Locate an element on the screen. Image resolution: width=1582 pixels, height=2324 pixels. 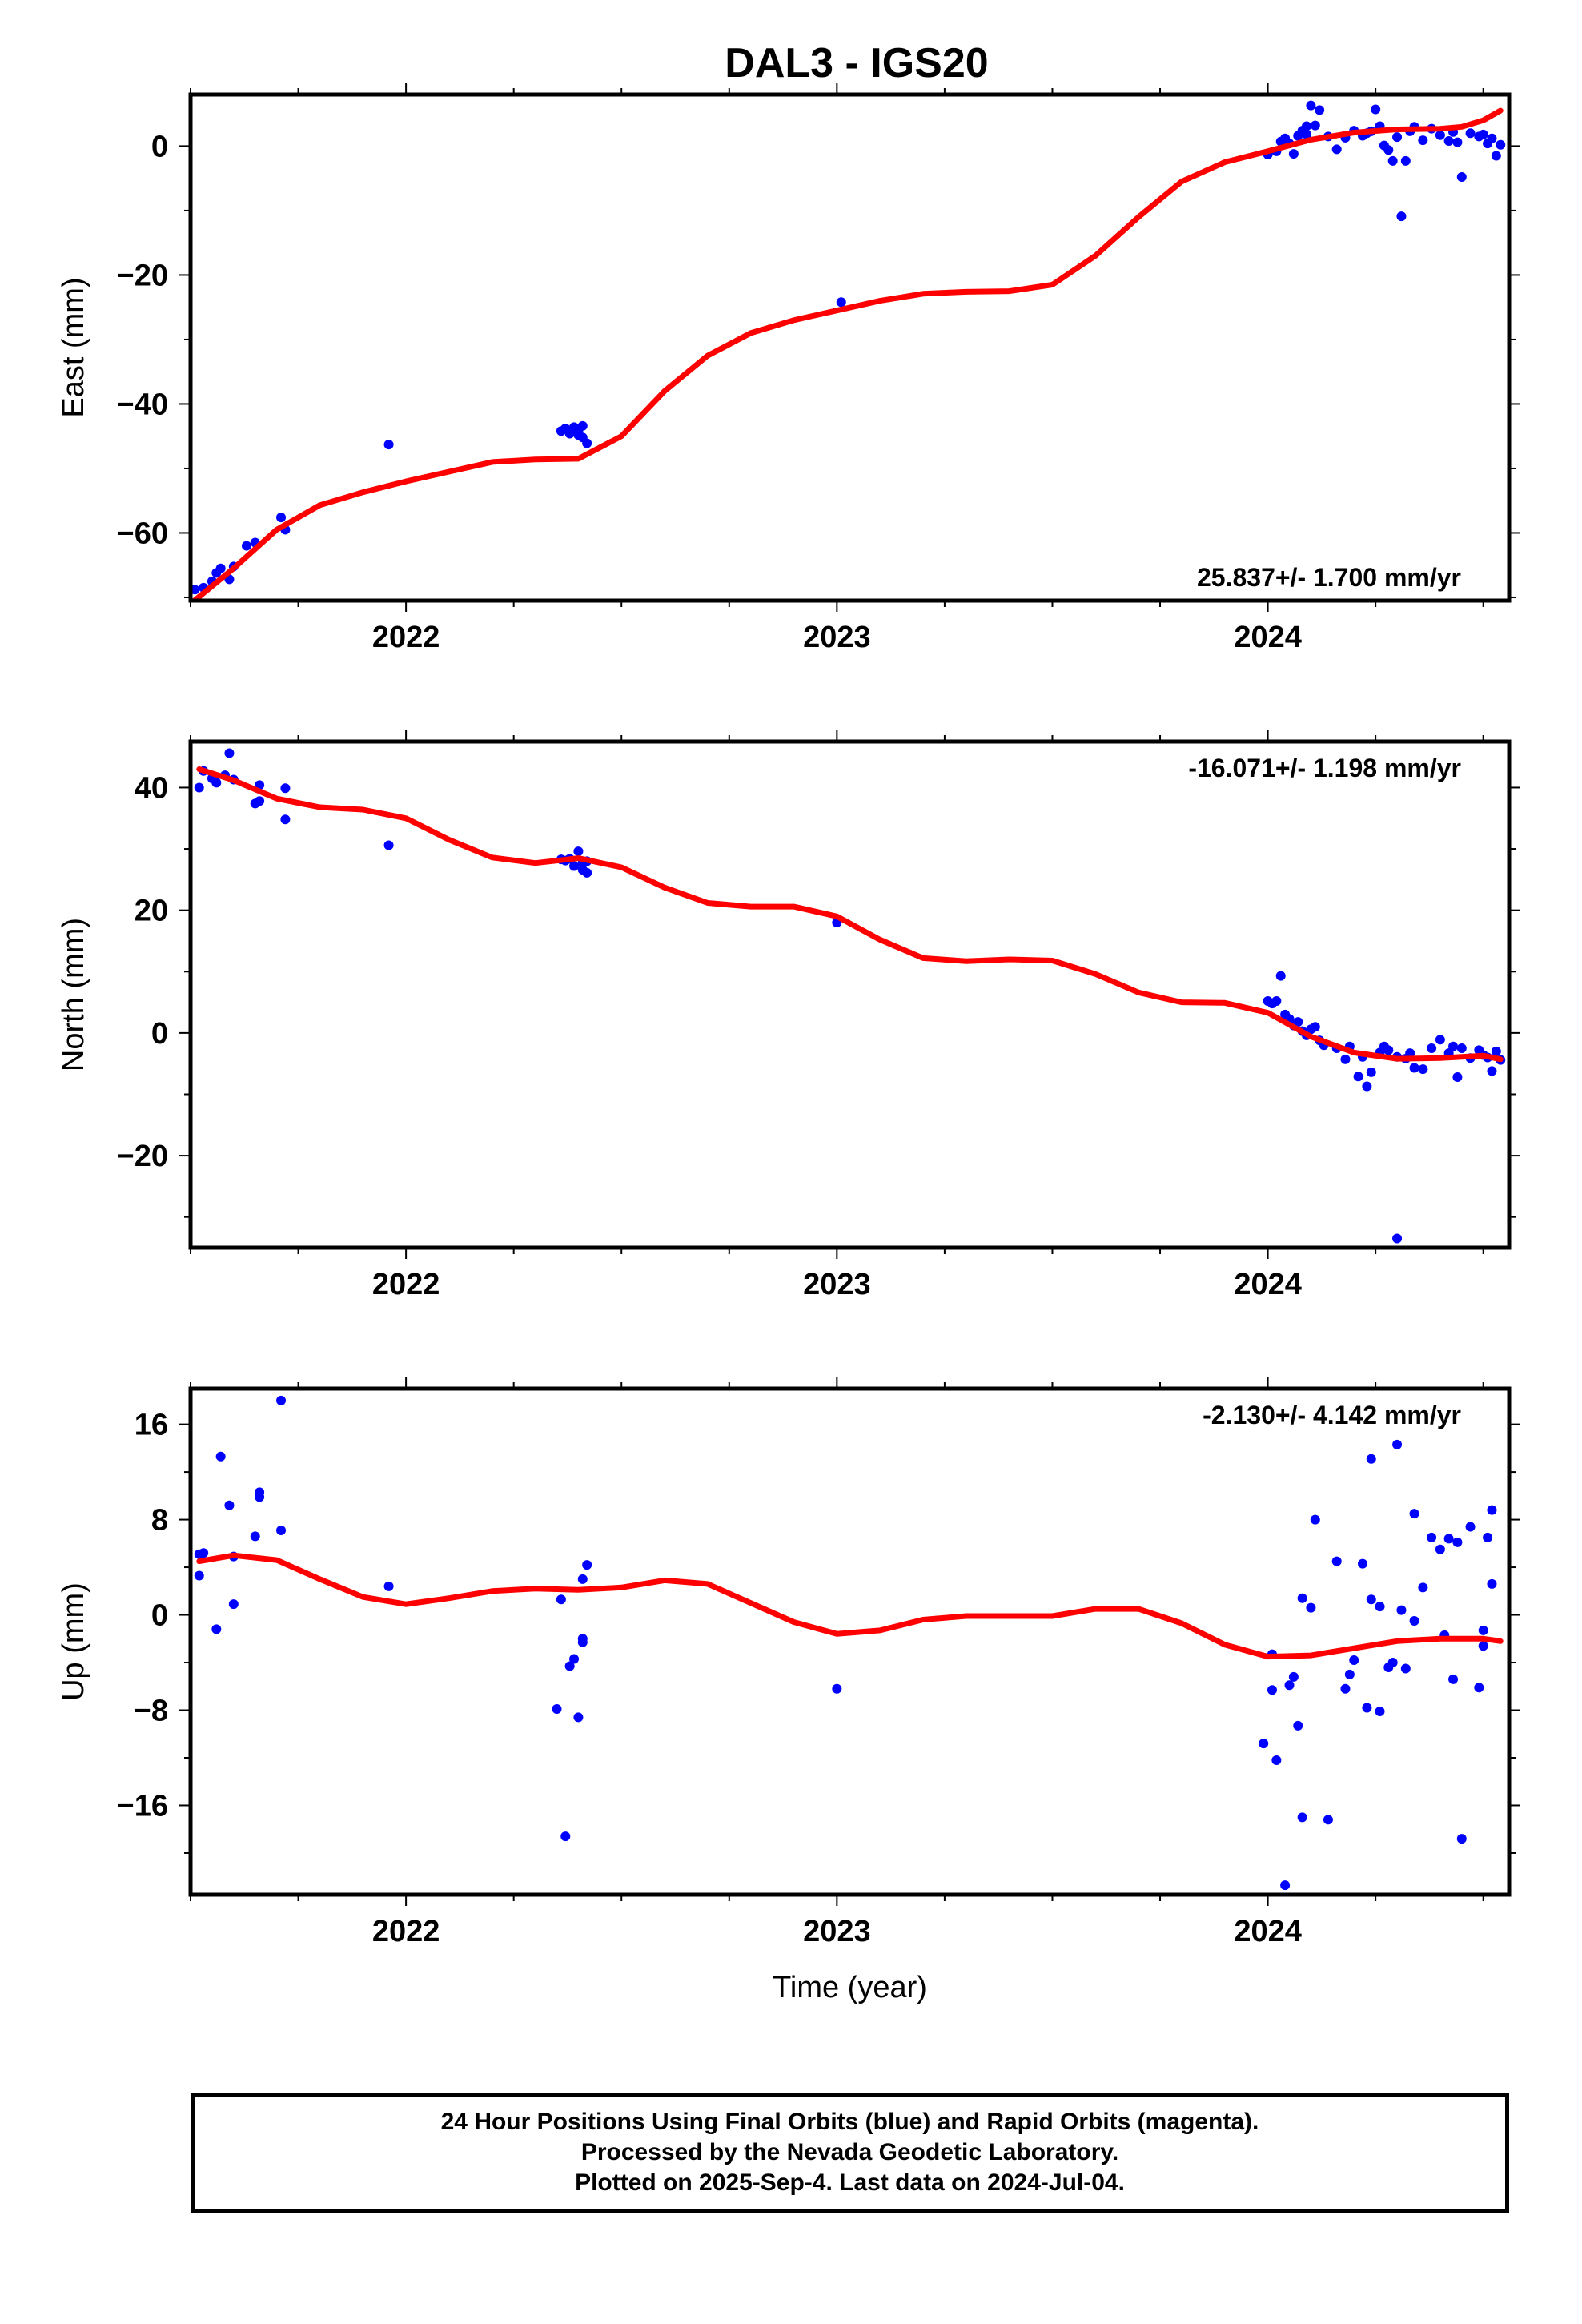
y-axis-label: North (mm) is located at coordinates (74, 995).